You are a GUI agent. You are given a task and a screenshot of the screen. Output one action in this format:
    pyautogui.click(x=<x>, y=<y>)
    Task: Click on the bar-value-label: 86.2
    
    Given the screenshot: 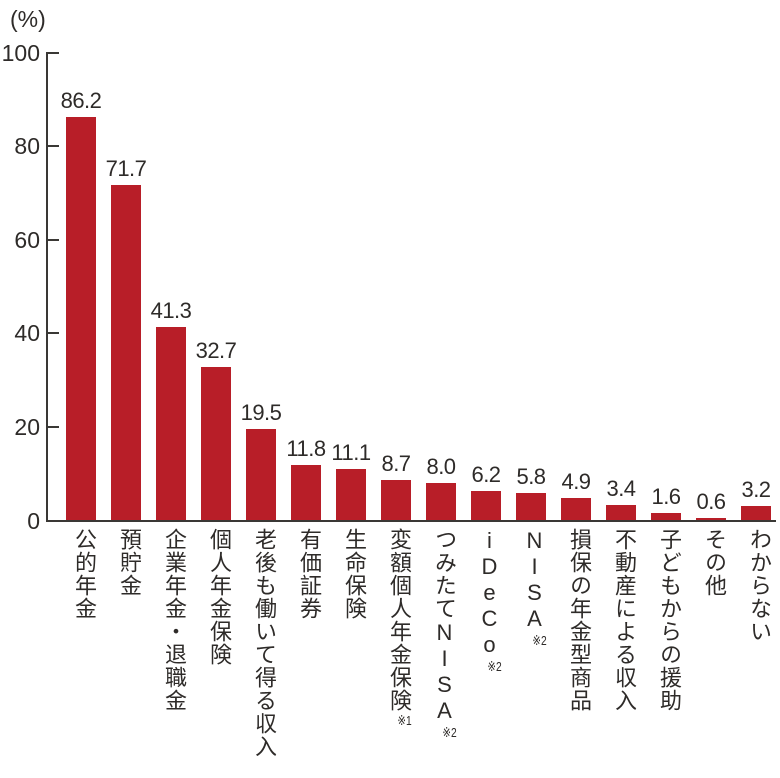 What is the action you would take?
    pyautogui.click(x=81, y=101)
    